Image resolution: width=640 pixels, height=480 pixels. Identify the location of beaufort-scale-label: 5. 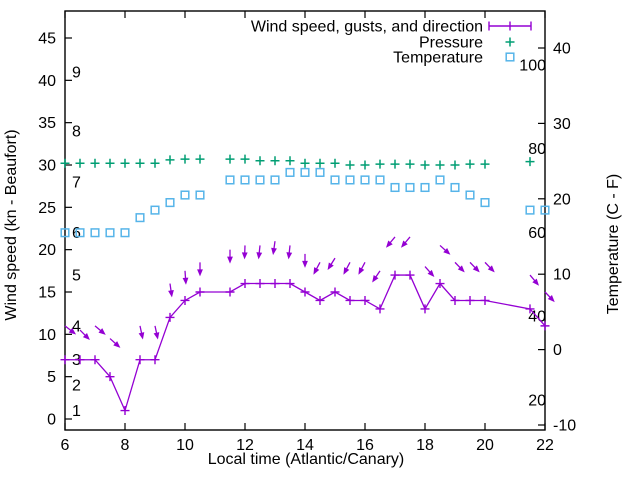
(76, 276).